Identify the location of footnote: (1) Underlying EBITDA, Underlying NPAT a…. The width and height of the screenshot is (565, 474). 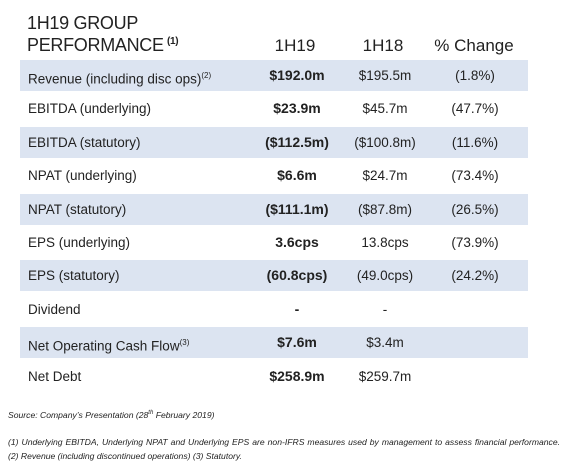
(284, 449).